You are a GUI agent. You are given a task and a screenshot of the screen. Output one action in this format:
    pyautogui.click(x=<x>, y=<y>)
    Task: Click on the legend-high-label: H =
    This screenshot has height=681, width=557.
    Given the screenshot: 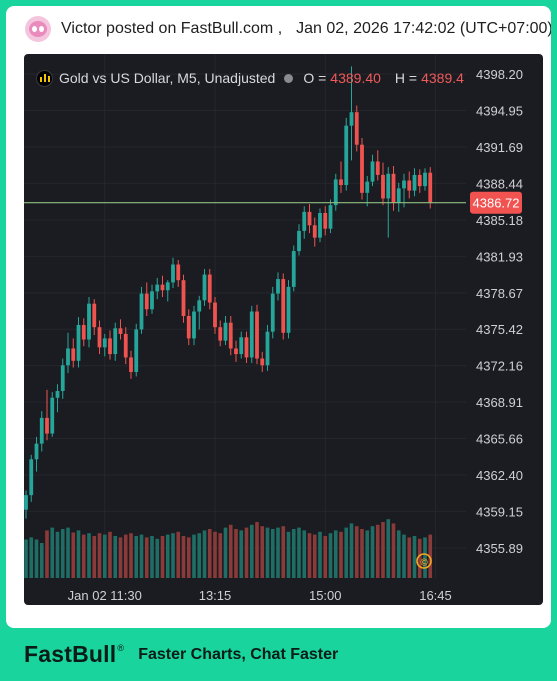 What is the action you would take?
    pyautogui.click(x=406, y=78)
    